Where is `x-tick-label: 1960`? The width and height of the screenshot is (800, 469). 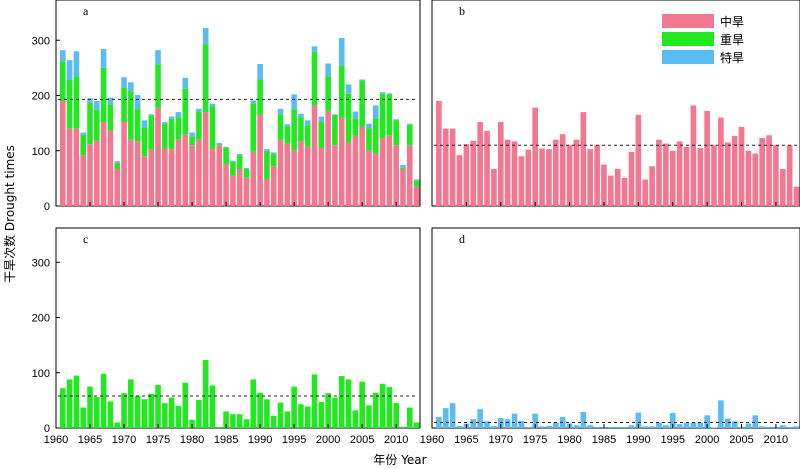
x-tick-label: 1960 is located at coordinates (432, 440).